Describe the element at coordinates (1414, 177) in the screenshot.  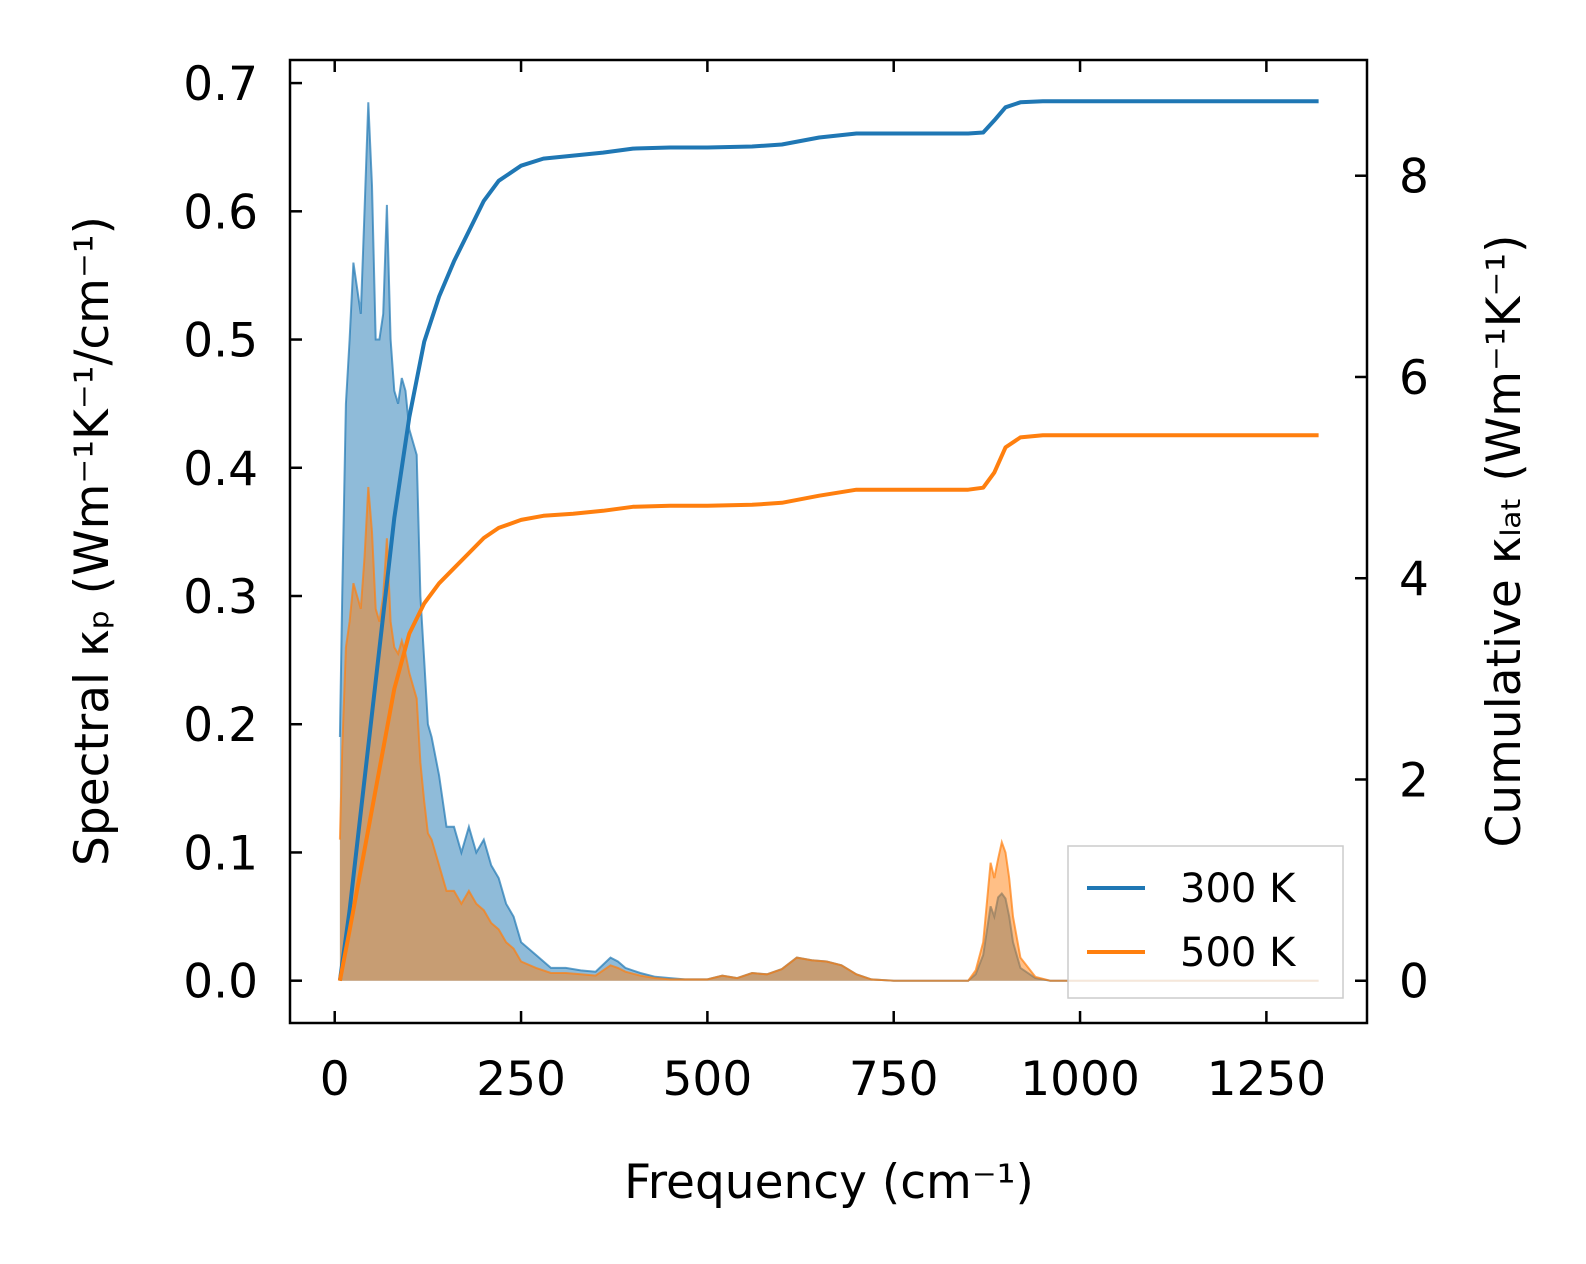
I see `y-tick-label-right: 8` at that location.